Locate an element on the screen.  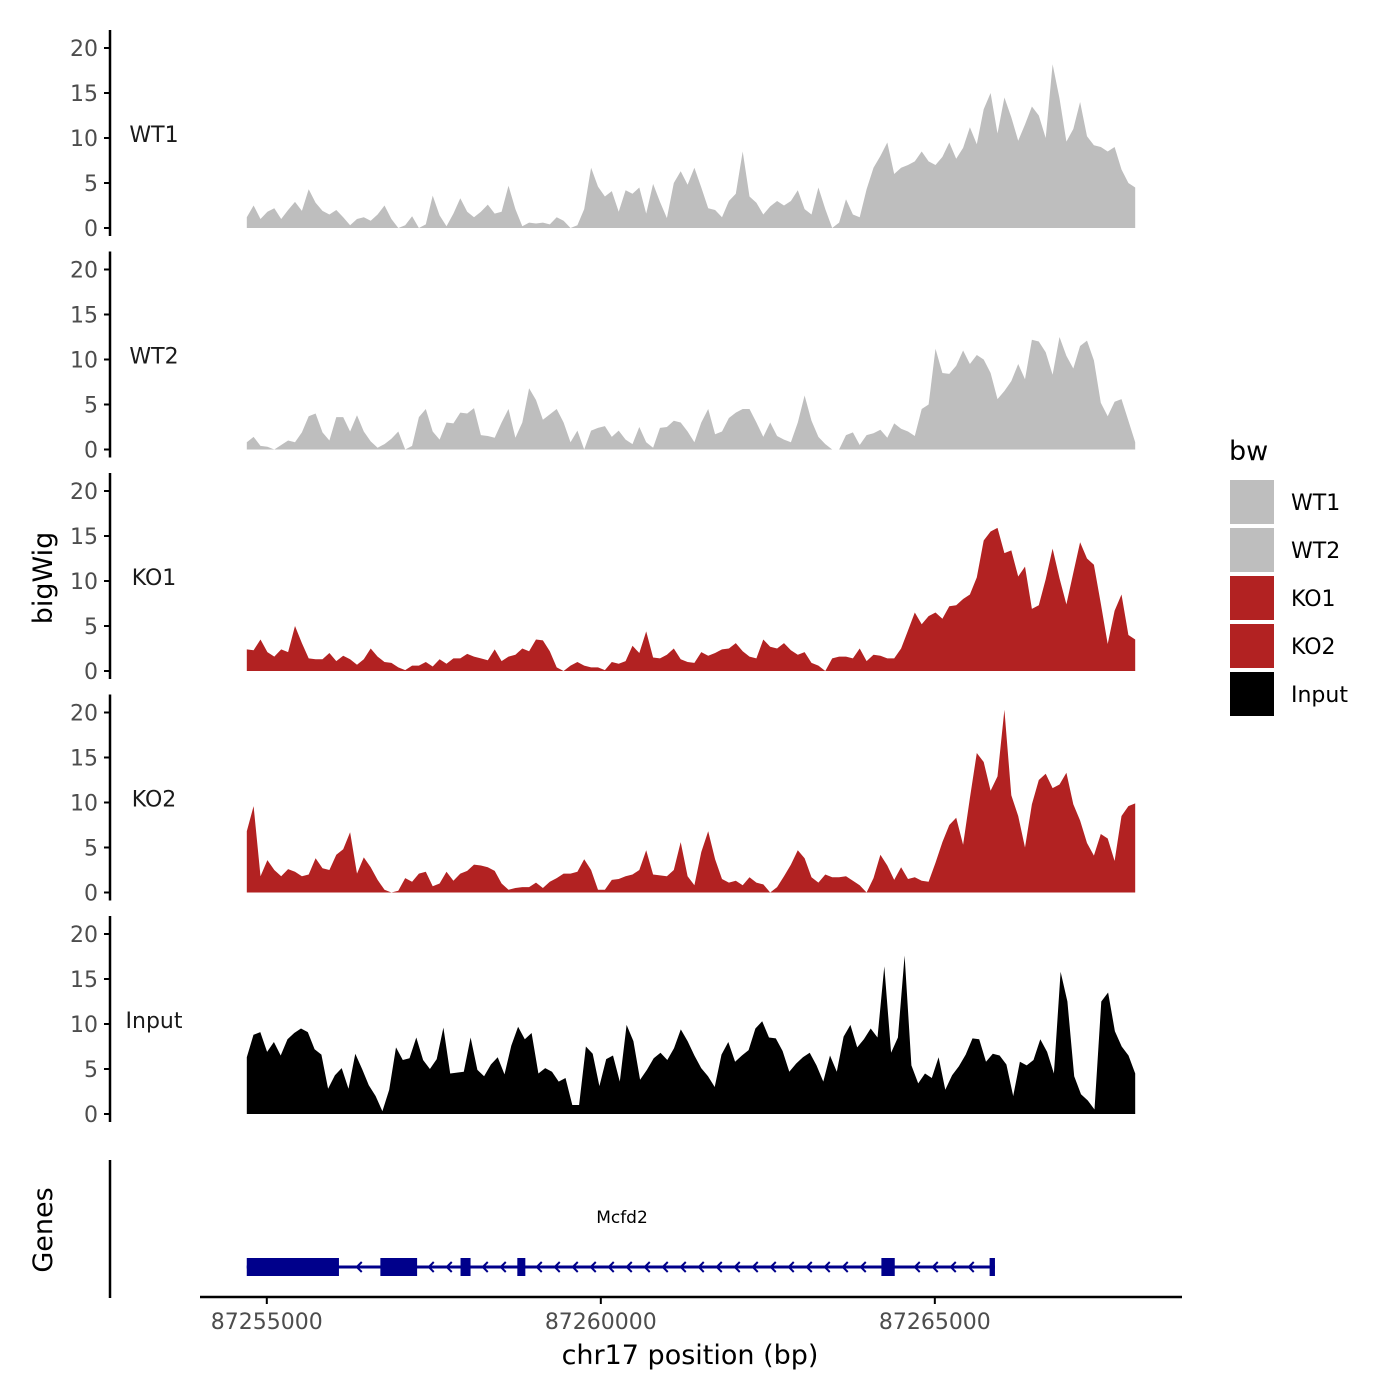
legend-swatch-ko2 is located at coordinates (1252, 646).